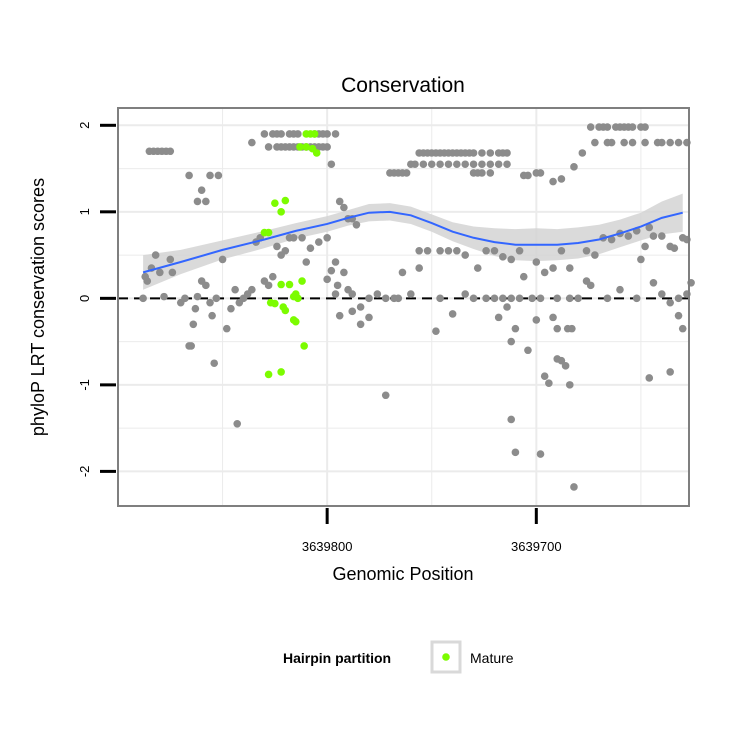 The height and width of the screenshot is (750, 750). What do you see at coordinates (290, 254) in the screenshot?
I see `mature-points` at bounding box center [290, 254].